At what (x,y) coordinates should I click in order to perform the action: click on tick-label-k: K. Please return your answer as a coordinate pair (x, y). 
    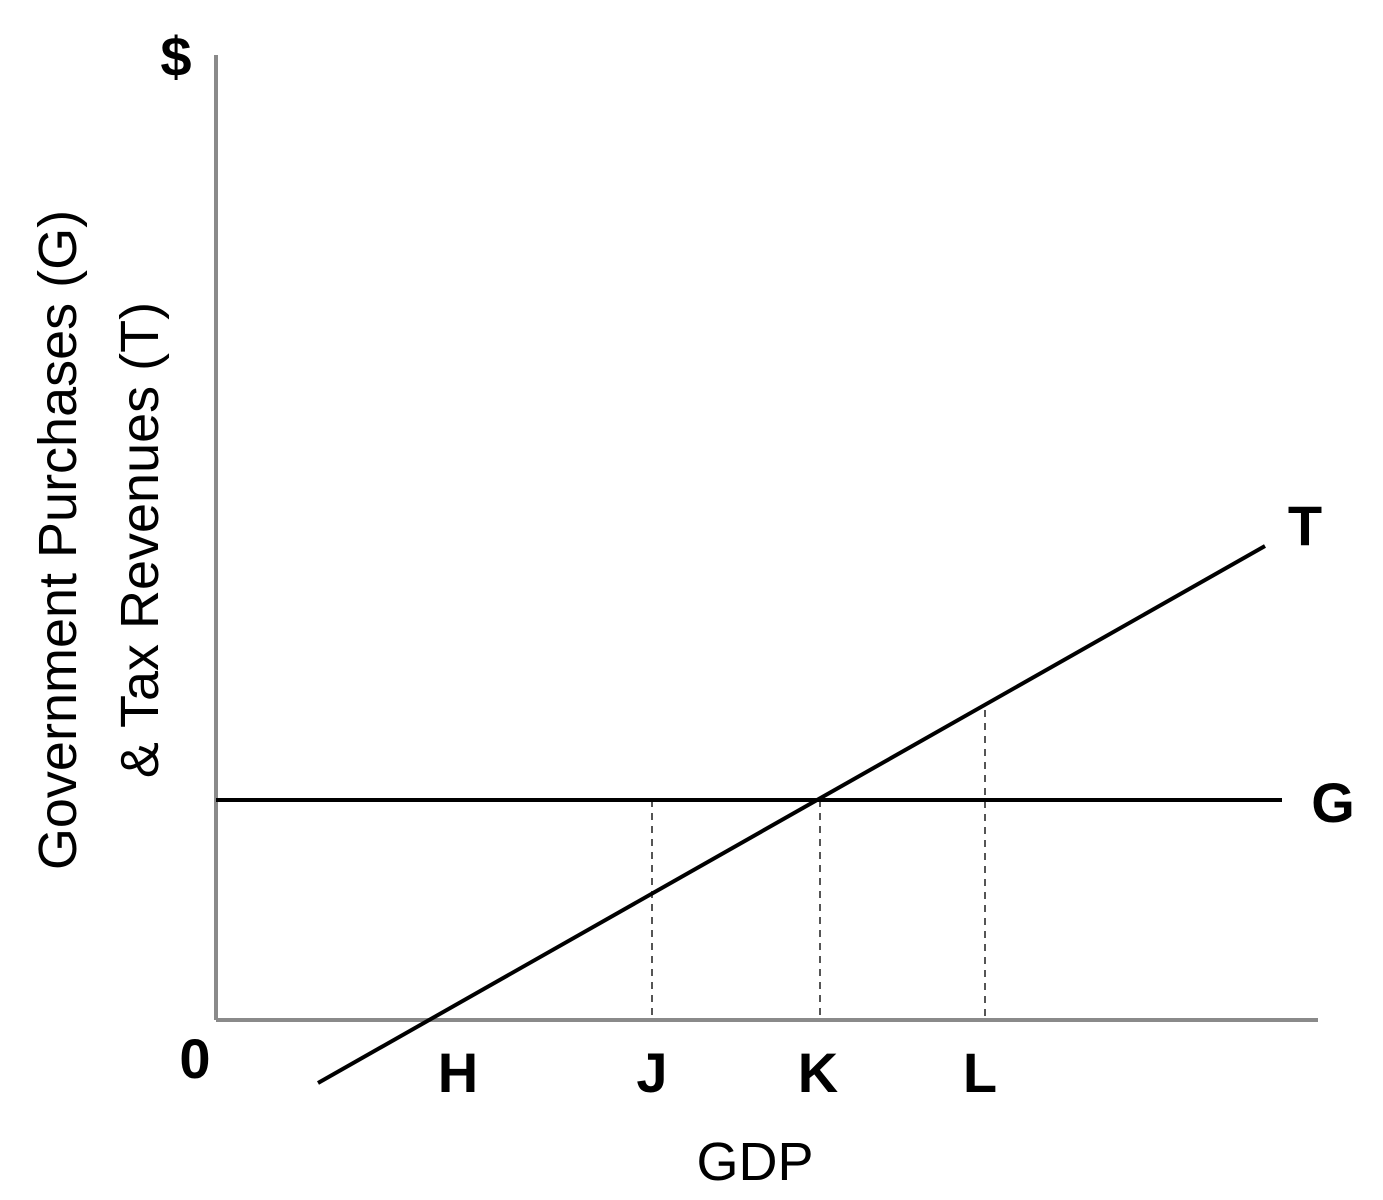
    Looking at the image, I should click on (818, 1072).